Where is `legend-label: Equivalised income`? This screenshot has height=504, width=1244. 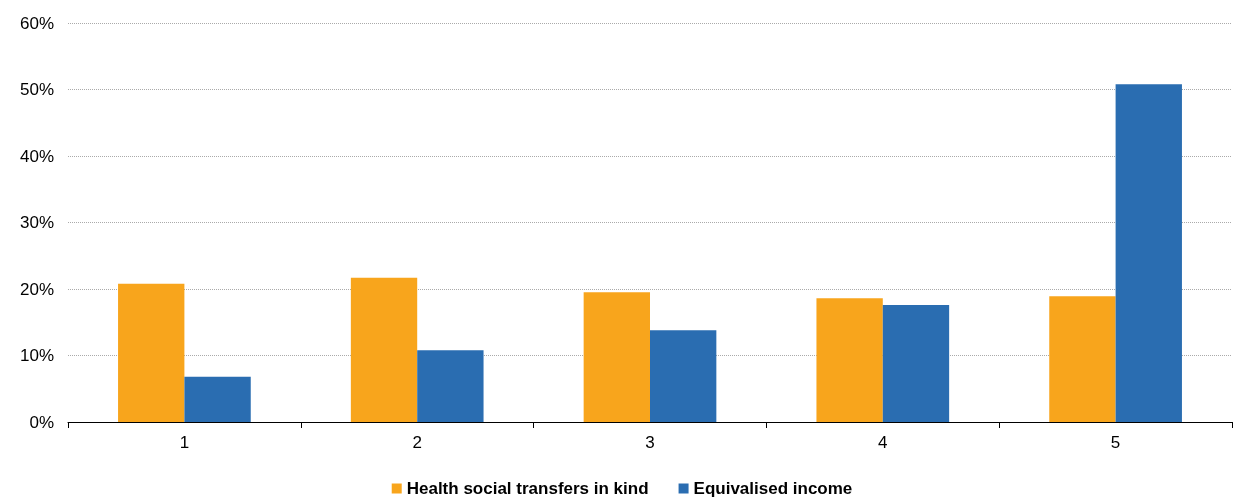 legend-label: Equivalised income is located at coordinates (773, 488).